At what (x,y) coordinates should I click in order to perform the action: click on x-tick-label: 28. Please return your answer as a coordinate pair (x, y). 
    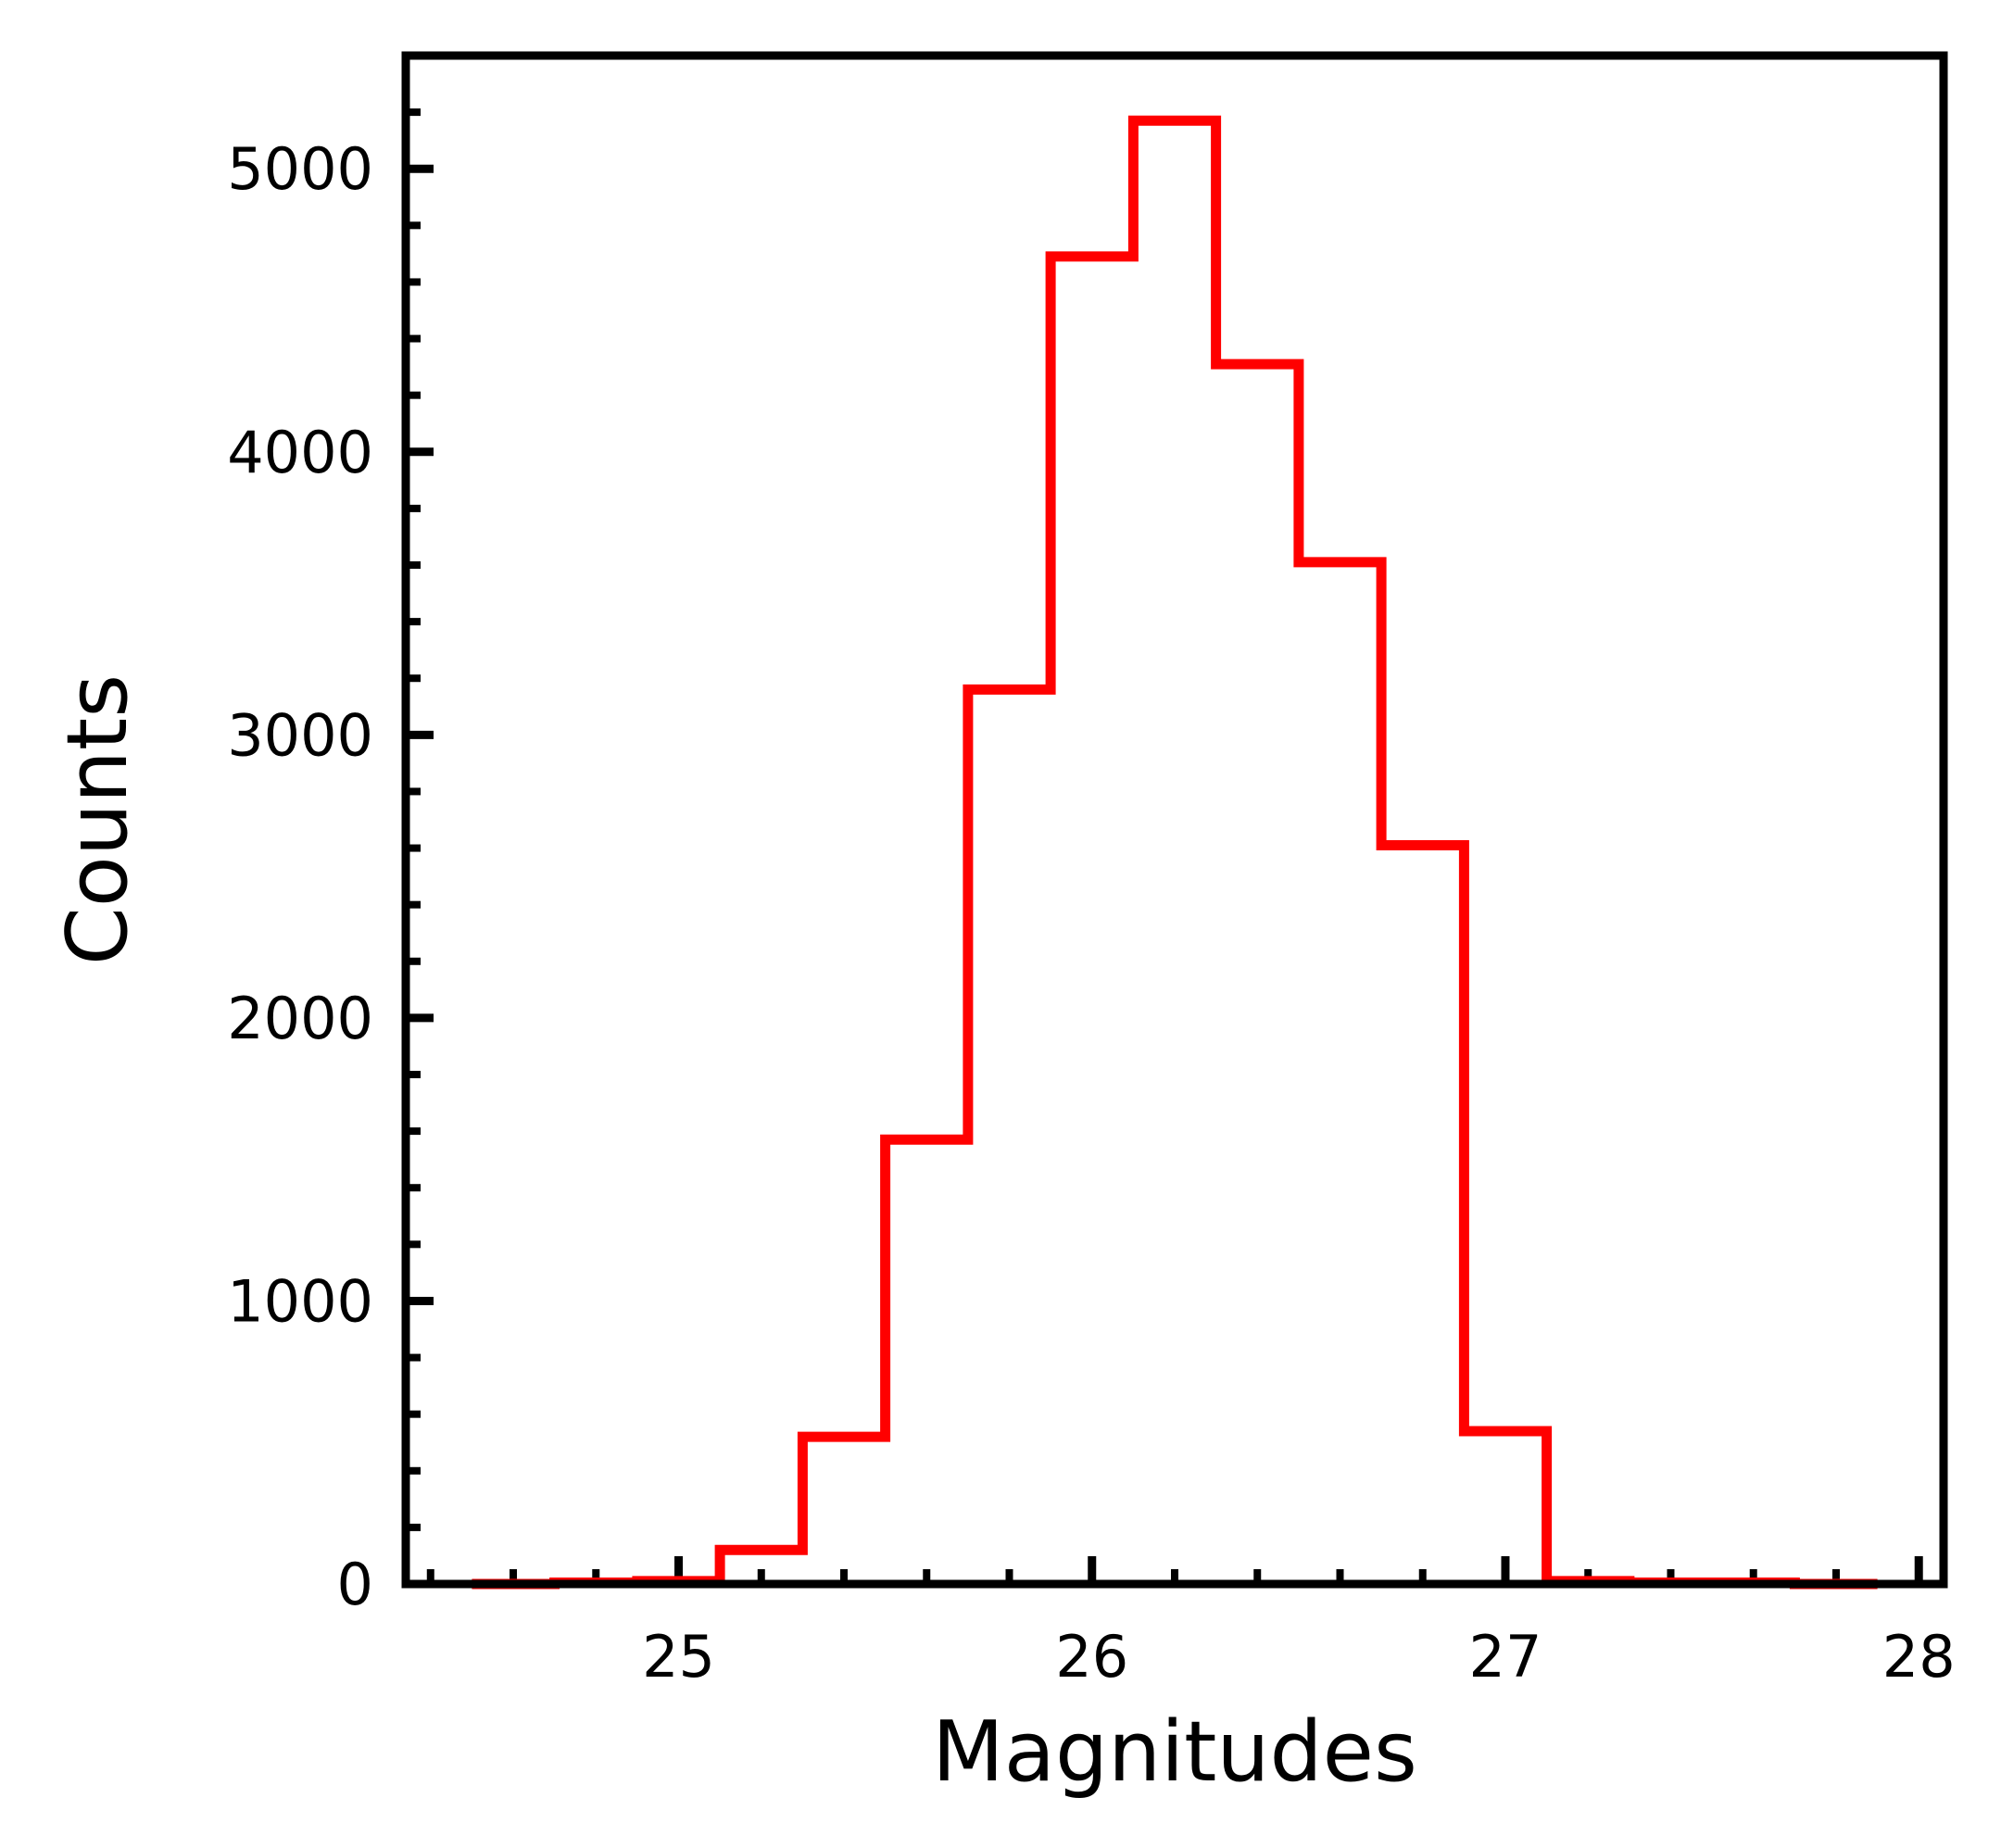
    Looking at the image, I should click on (1919, 1657).